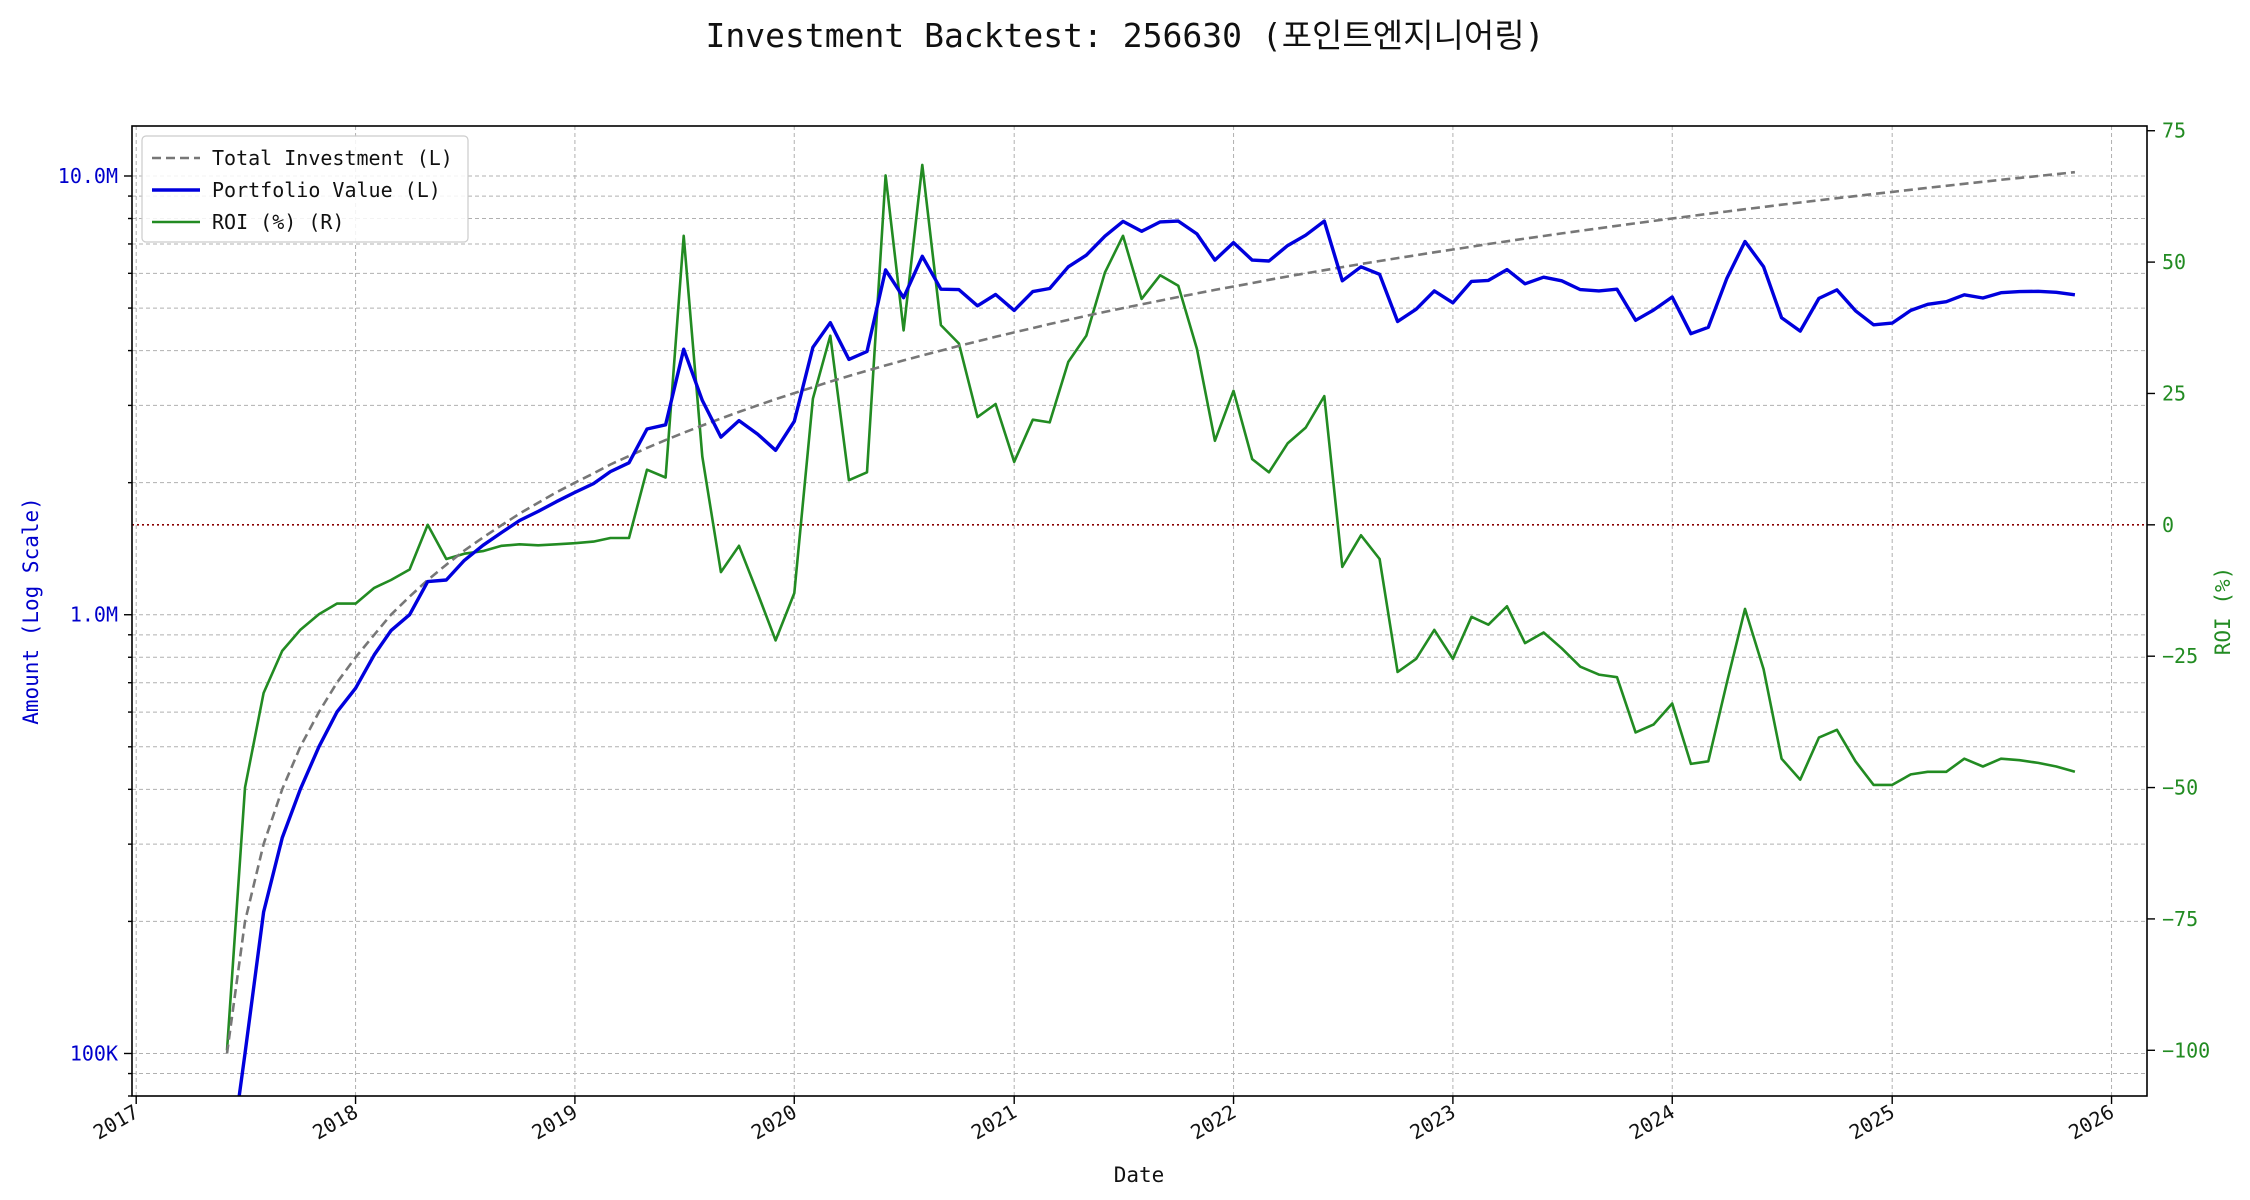  I want to click on left-tick-label: 10.0M, so click(88, 176).